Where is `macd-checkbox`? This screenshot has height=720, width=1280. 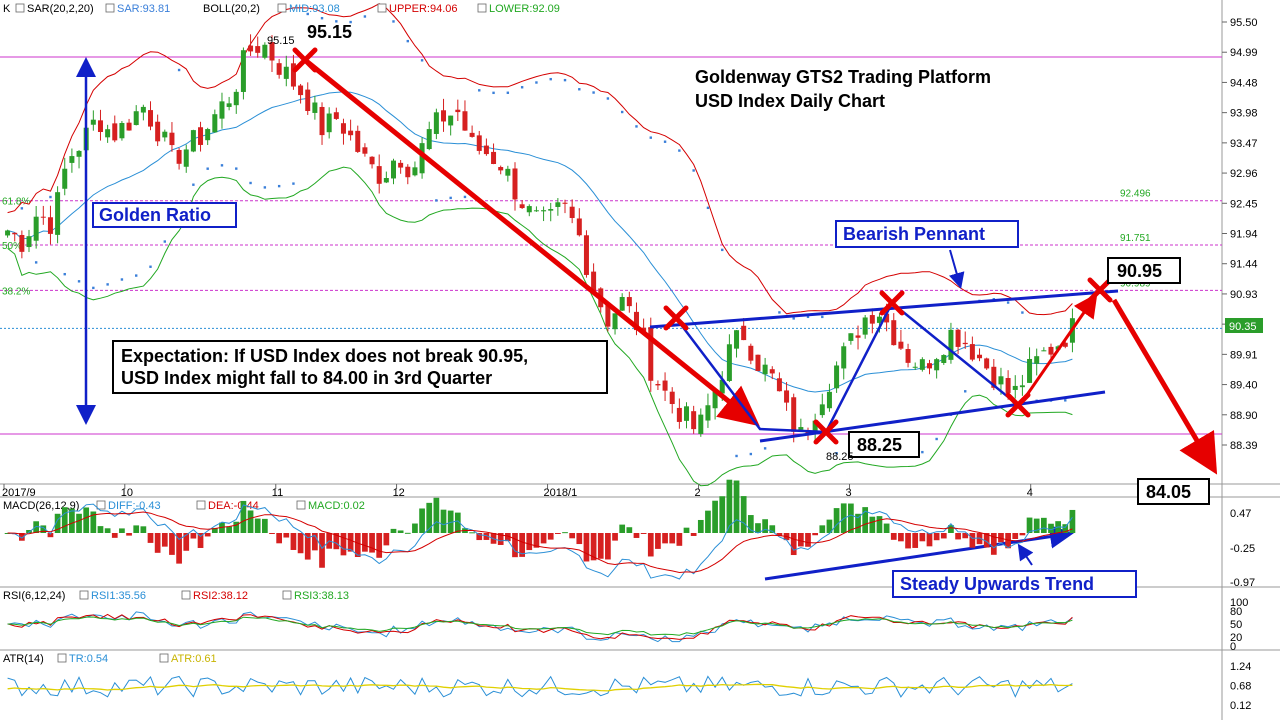 macd-checkbox is located at coordinates (301, 505).